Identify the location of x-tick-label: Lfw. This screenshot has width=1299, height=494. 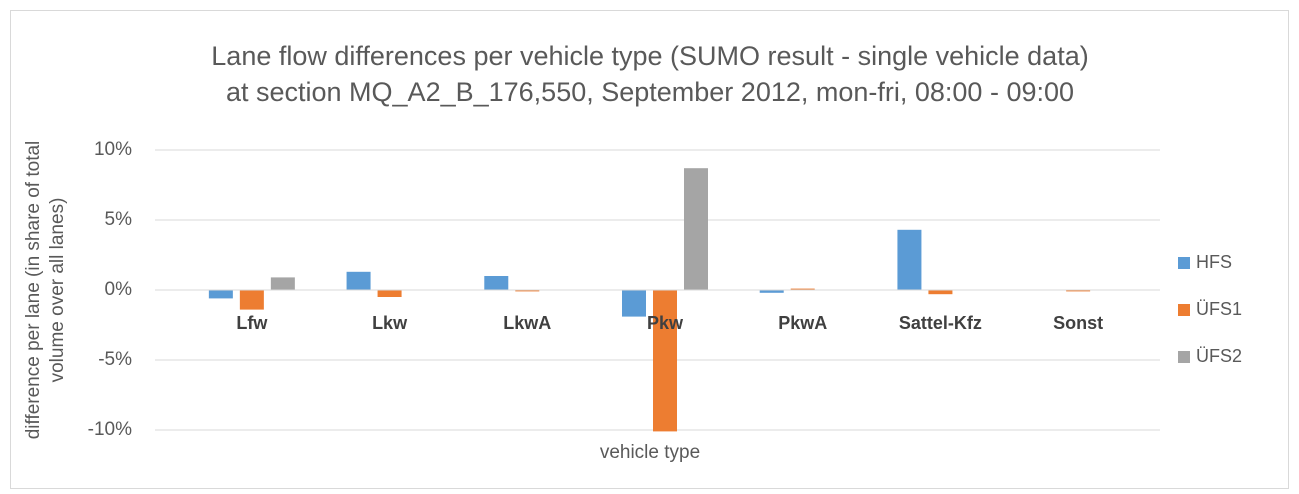
(252, 323).